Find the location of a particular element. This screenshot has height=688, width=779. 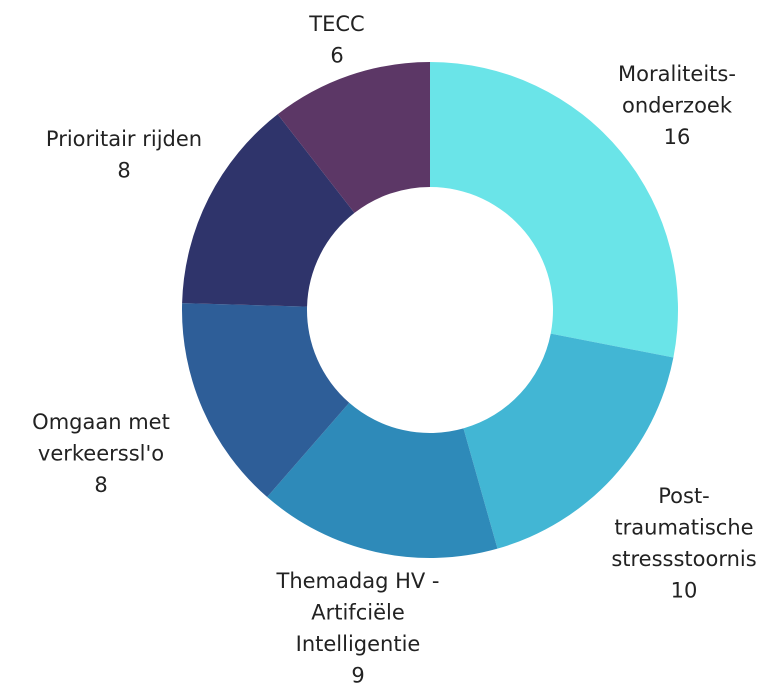

value-label: 6 is located at coordinates (336, 56).